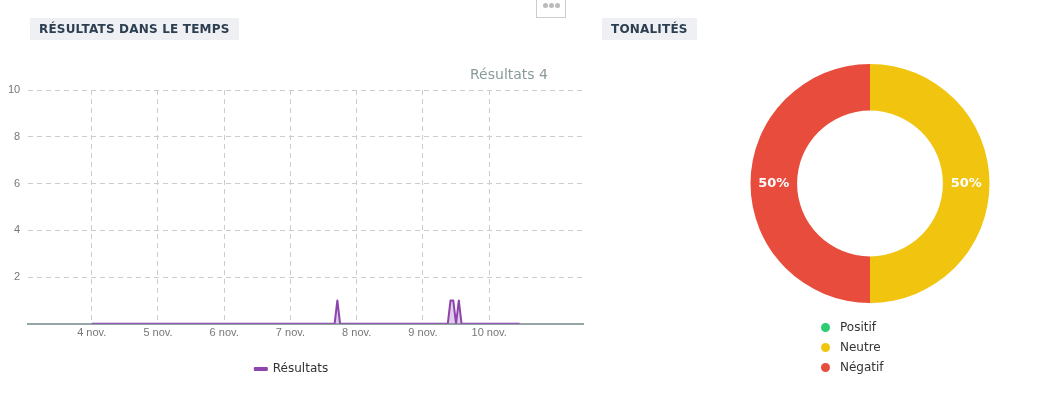 The image size is (1055, 396). I want to click on legend-label: Résultats, so click(300, 368).